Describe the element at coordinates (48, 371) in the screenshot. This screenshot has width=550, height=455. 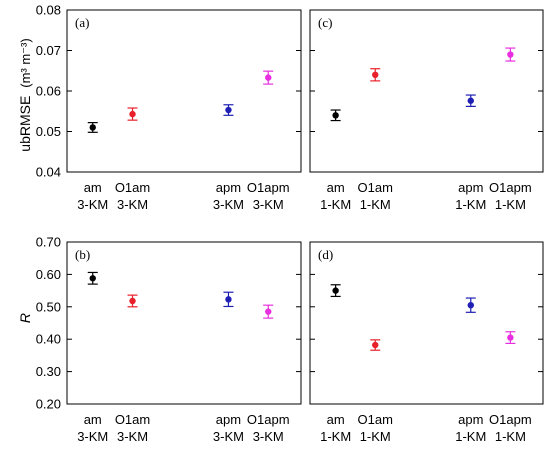
I see `ytick-label: 0.30` at that location.